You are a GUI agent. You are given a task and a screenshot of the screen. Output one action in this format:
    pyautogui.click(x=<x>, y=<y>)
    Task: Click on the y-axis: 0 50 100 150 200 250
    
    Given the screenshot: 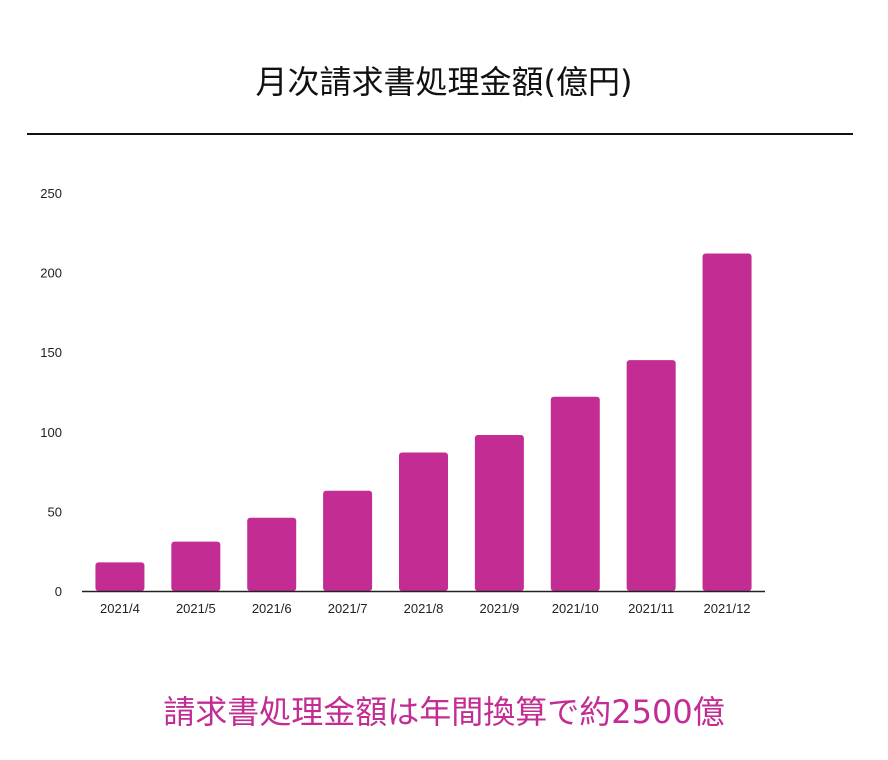 What is the action you would take?
    pyautogui.click(x=51, y=392)
    